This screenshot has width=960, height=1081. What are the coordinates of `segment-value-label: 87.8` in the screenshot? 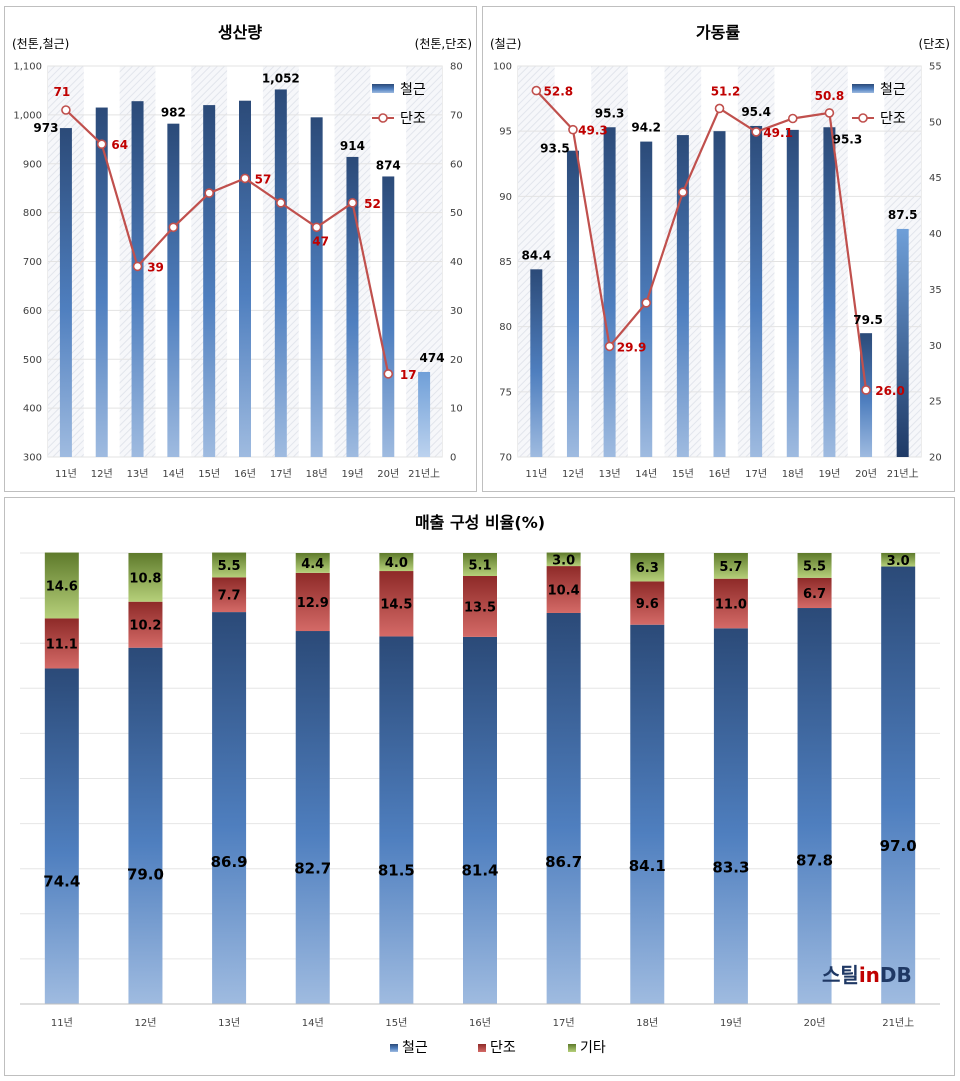 It's located at (814, 860).